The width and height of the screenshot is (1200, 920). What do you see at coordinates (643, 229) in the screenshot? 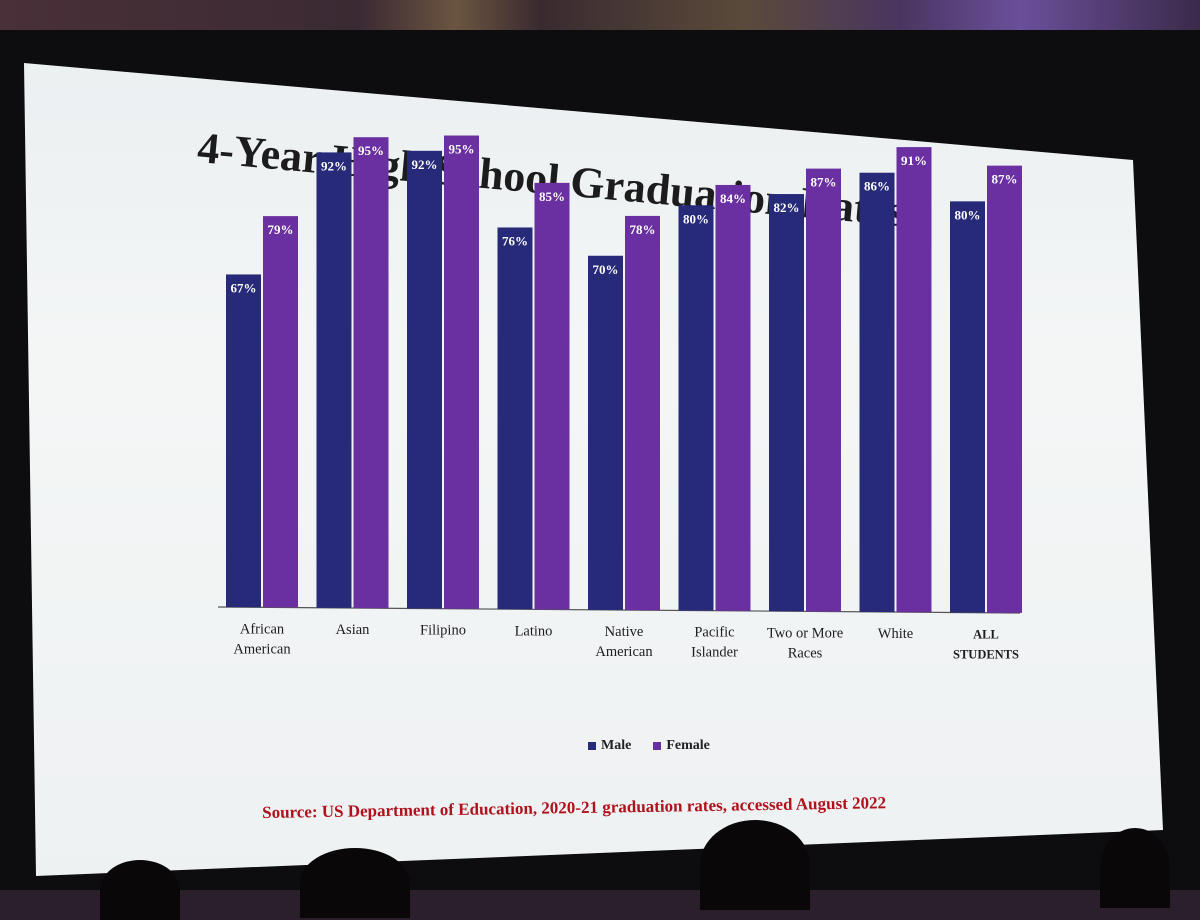
I see `data-label: 78%` at bounding box center [643, 229].